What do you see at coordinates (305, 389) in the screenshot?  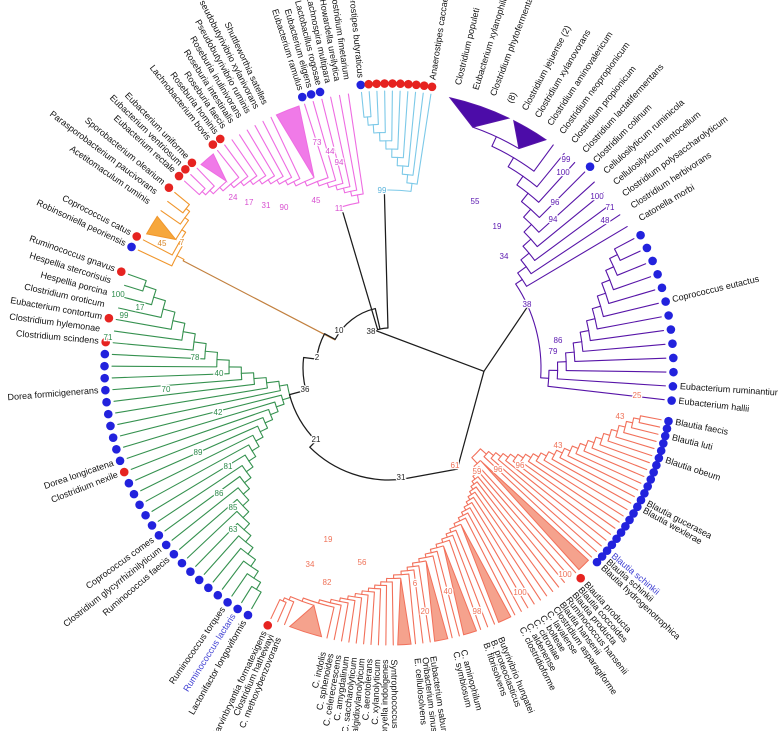 I see `bootstrap-value: 36` at bounding box center [305, 389].